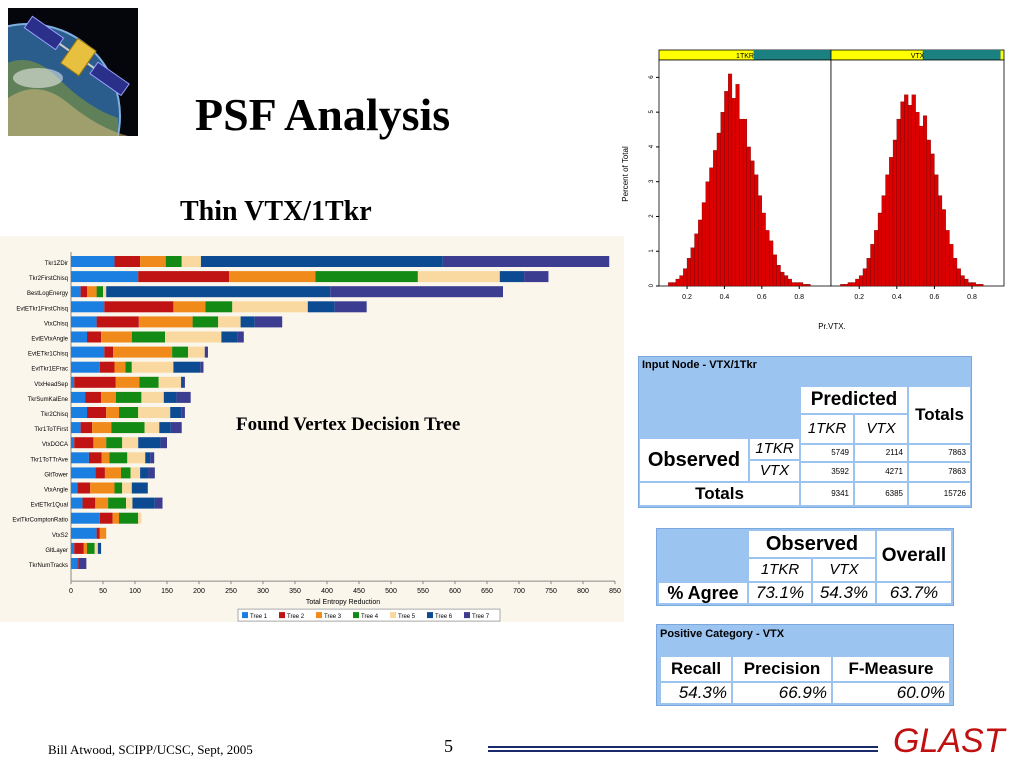  I want to click on agree-row-label: % Agree, so click(703, 593).